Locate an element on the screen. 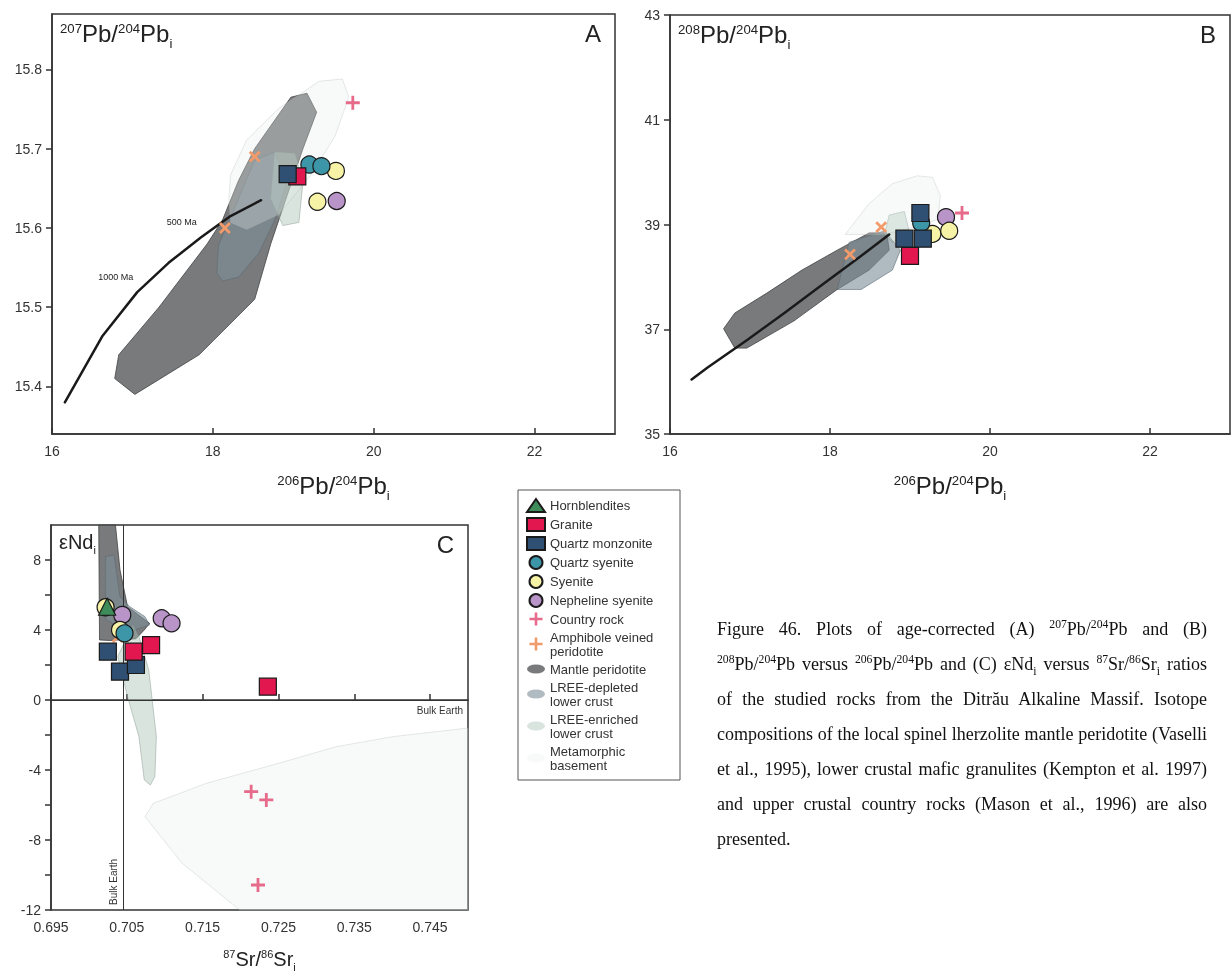  text: Figure 46. Plots of age-corrected (A) $^{207}$Pb/$^{204}$Pb and (B) $^{208}$Pb/$^{204}$Pb versus $^{206}$Pb/$^{204}$Pb and (C) εNd$_{i}$ versus $^{87}$Sr/$^{86}$Sr$_{i}$ ratios of the studied rocks from the Ditrău Alkaline Massif. Isotope compositions of the local spinel lherzolite mantle peridotite (Vaselli et al., 1995), lower crustal mafic granulites (Kempton et al. 1997) and upper crustal country rocks (Mason et al., 1996) are also presented. is located at coordinates (962, 733).